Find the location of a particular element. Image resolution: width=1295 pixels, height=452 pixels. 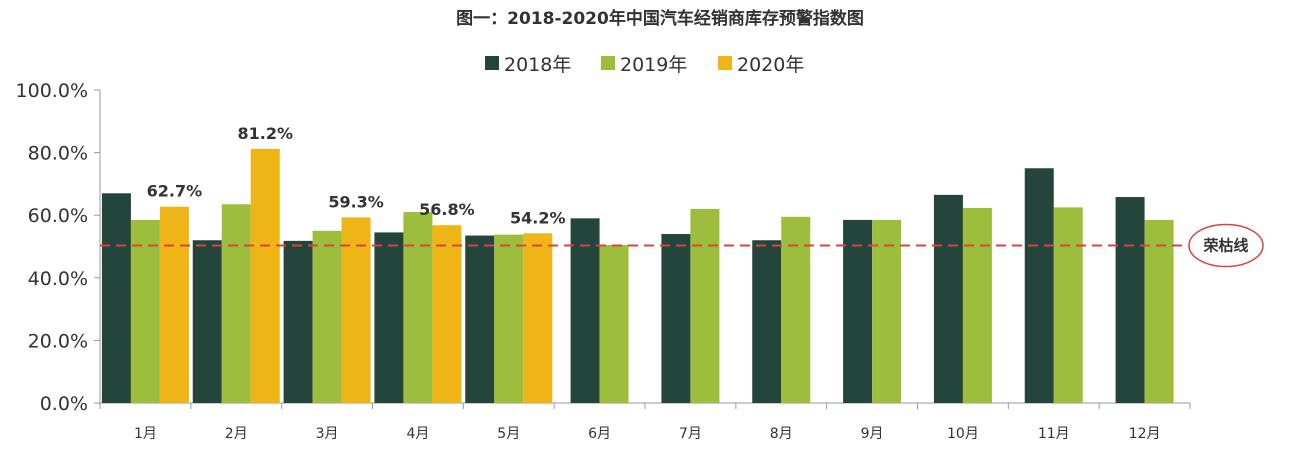

legend-label-0: 2018年 is located at coordinates (537, 65).